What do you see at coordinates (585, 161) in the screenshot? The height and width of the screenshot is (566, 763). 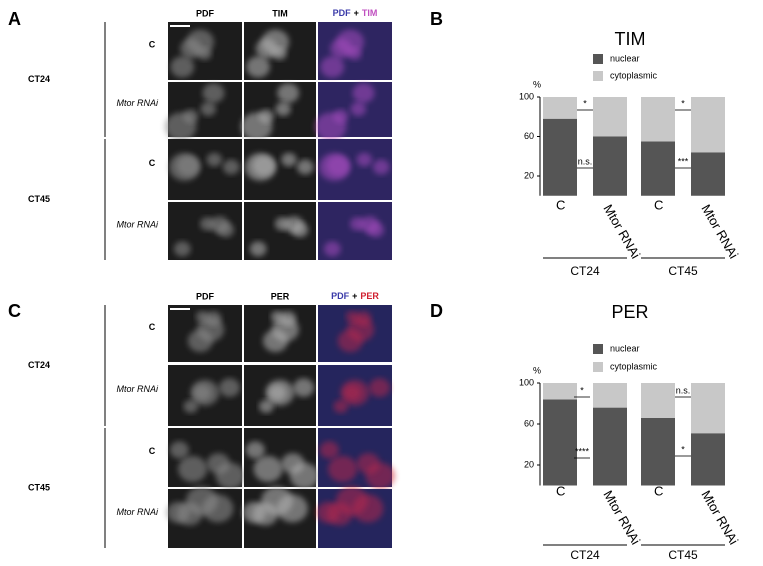 I see `annotation: n.s.` at bounding box center [585, 161].